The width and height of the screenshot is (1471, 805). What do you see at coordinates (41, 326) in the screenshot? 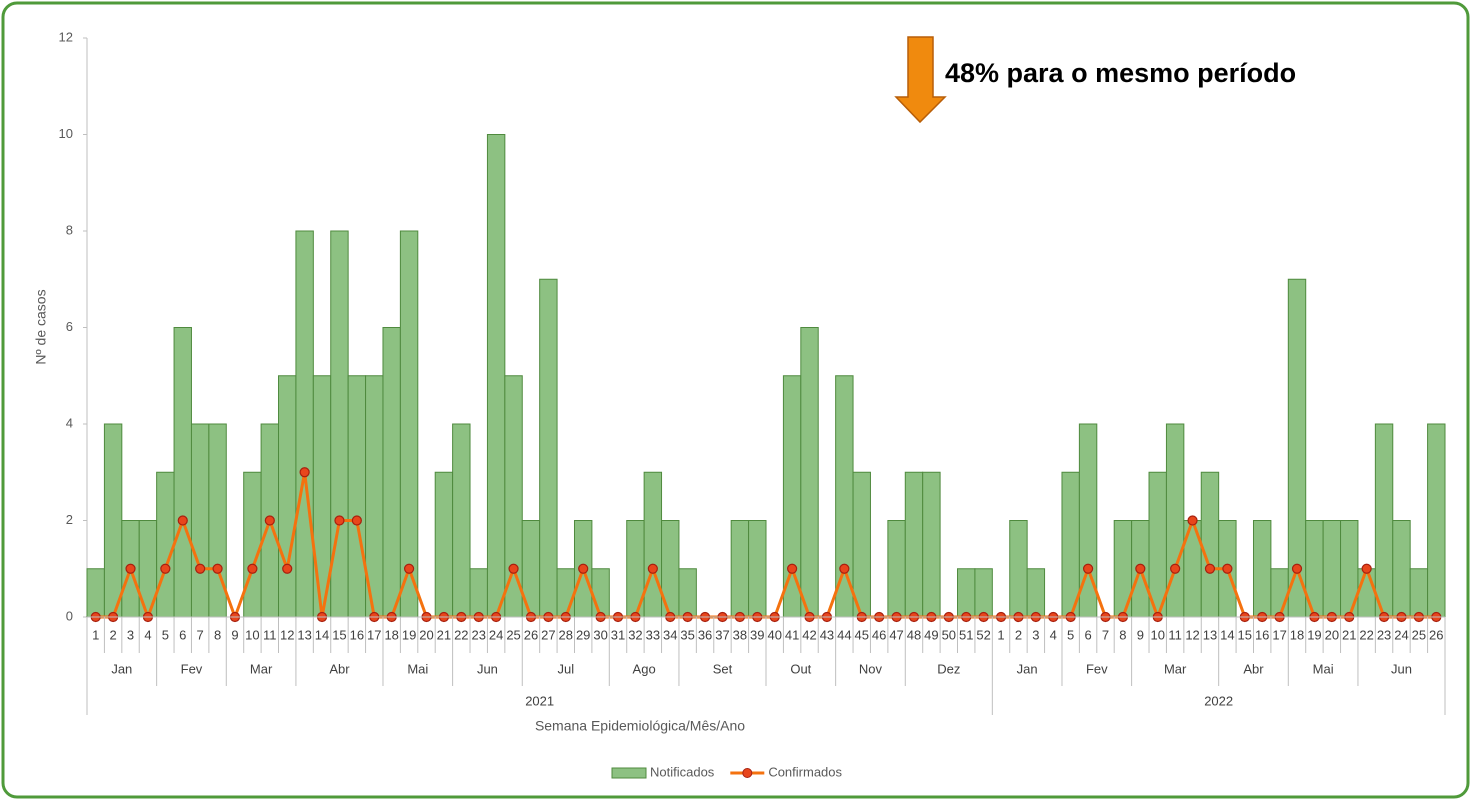
I see `y-axis-label: Nº de casos` at bounding box center [41, 326].